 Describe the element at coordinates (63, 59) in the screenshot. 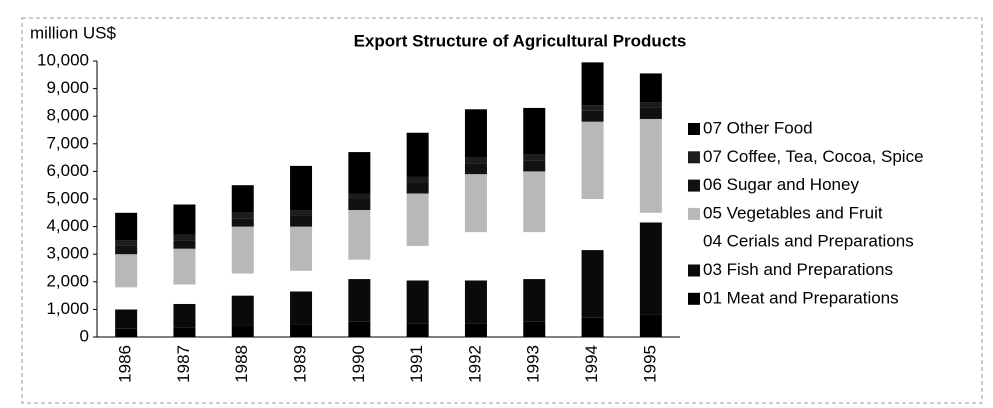

I see `y-tick-label: 10,000` at that location.